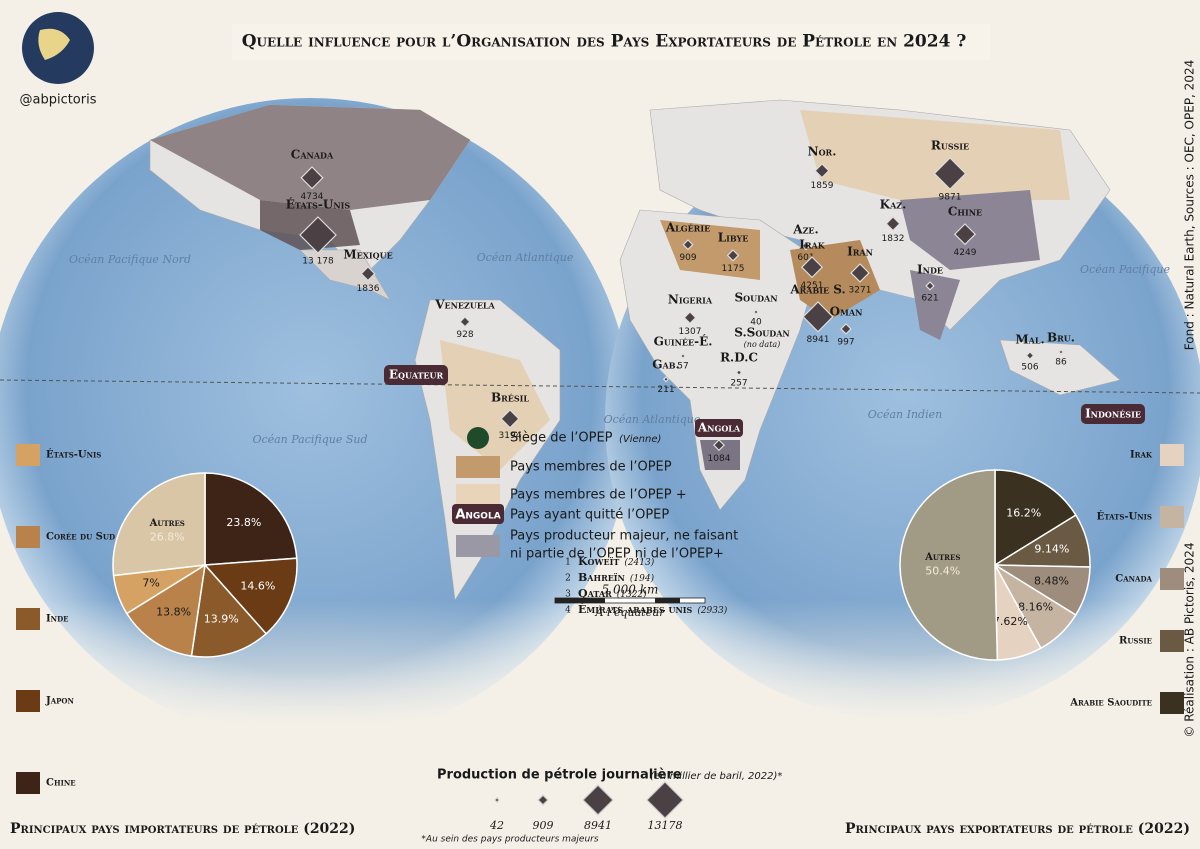 The width and height of the screenshot is (1200, 849). I want to click on pie-value-label: 13.8%, so click(173, 612).